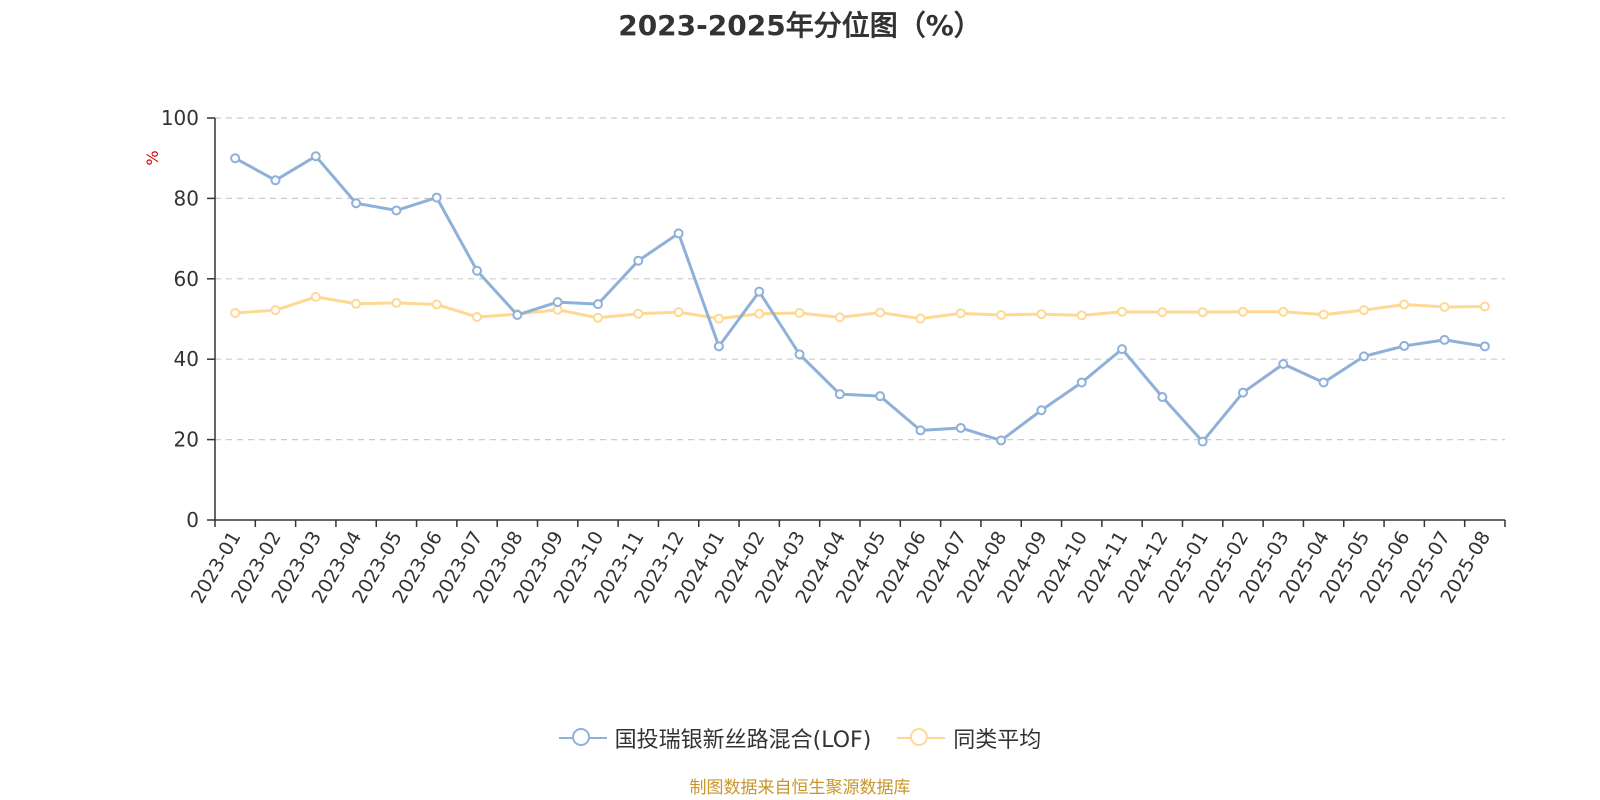 Image resolution: width=1600 pixels, height=800 pixels. Describe the element at coordinates (180, 319) in the screenshot. I see `y-tick-labels: 0 20 40 60 80 100` at that location.